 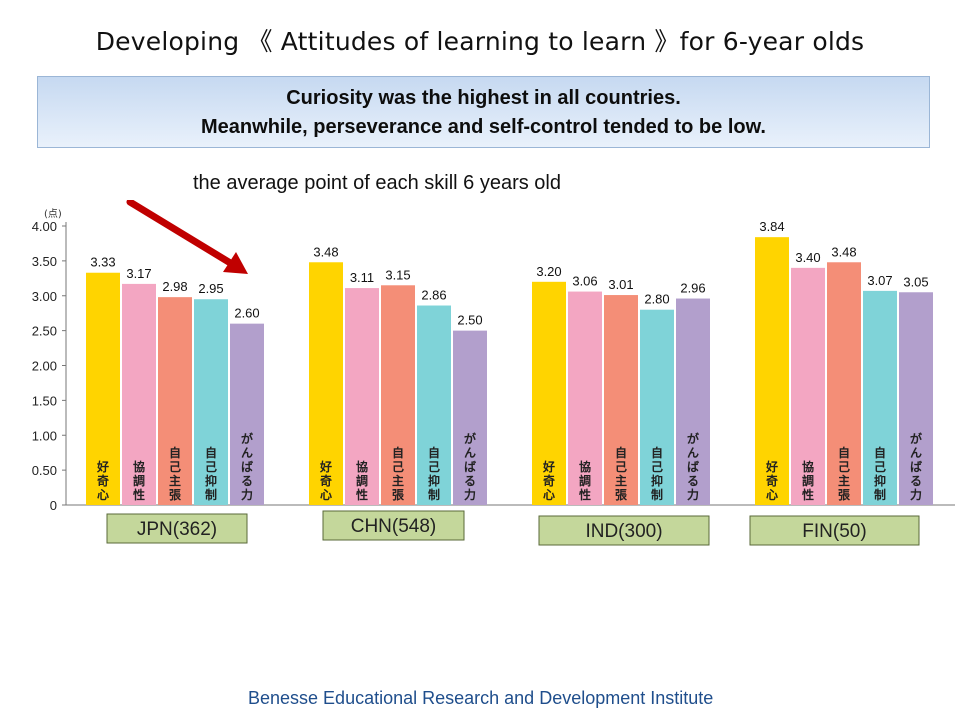 What do you see at coordinates (693, 438) in the screenshot?
I see `bar-series-label: が` at bounding box center [693, 438].